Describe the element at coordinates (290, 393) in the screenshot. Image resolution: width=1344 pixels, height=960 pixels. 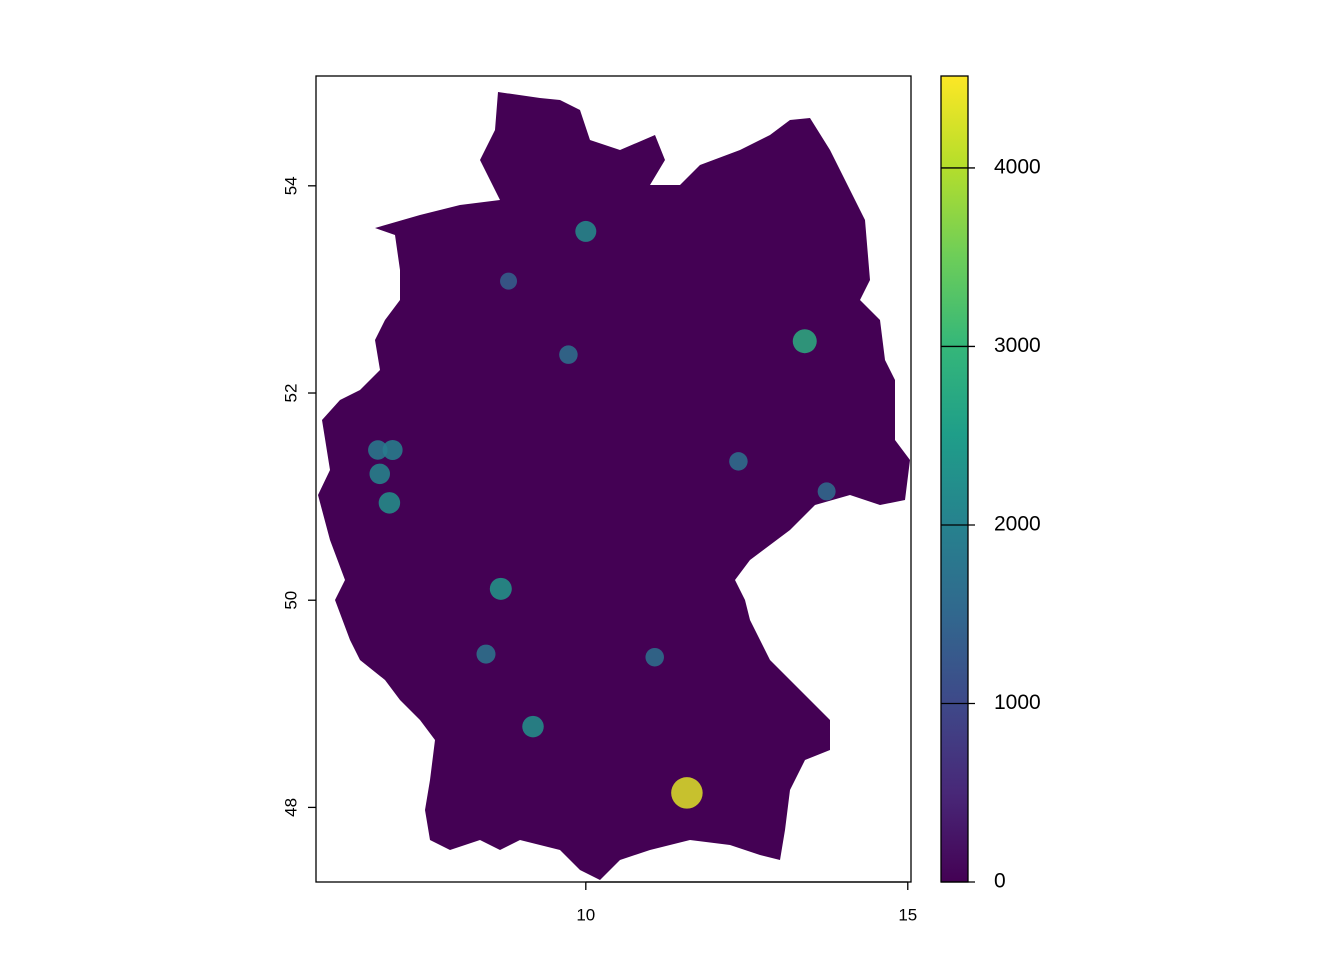
I see `y-tick-label: 52` at that location.